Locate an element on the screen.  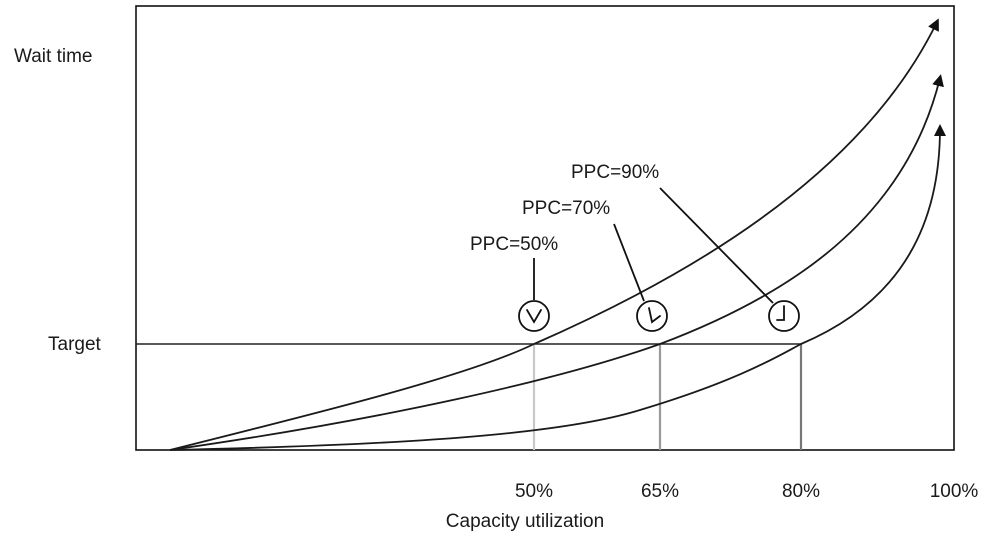
x-tick-50: 50% is located at coordinates (534, 491).